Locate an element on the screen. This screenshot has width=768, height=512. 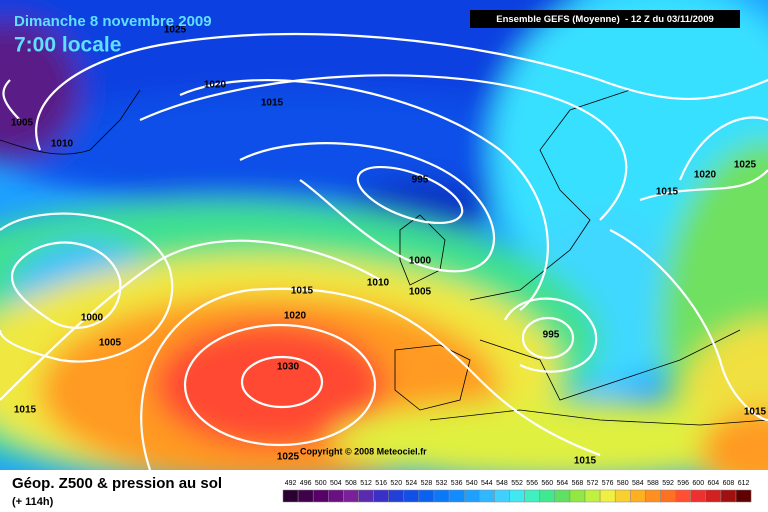
scale-label: 504 is located at coordinates (336, 483).